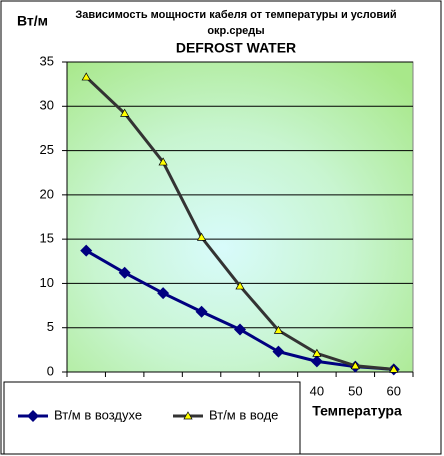  Describe the element at coordinates (236, 48) in the screenshot. I see `chart-subtitle: DEFROST WATER` at that location.